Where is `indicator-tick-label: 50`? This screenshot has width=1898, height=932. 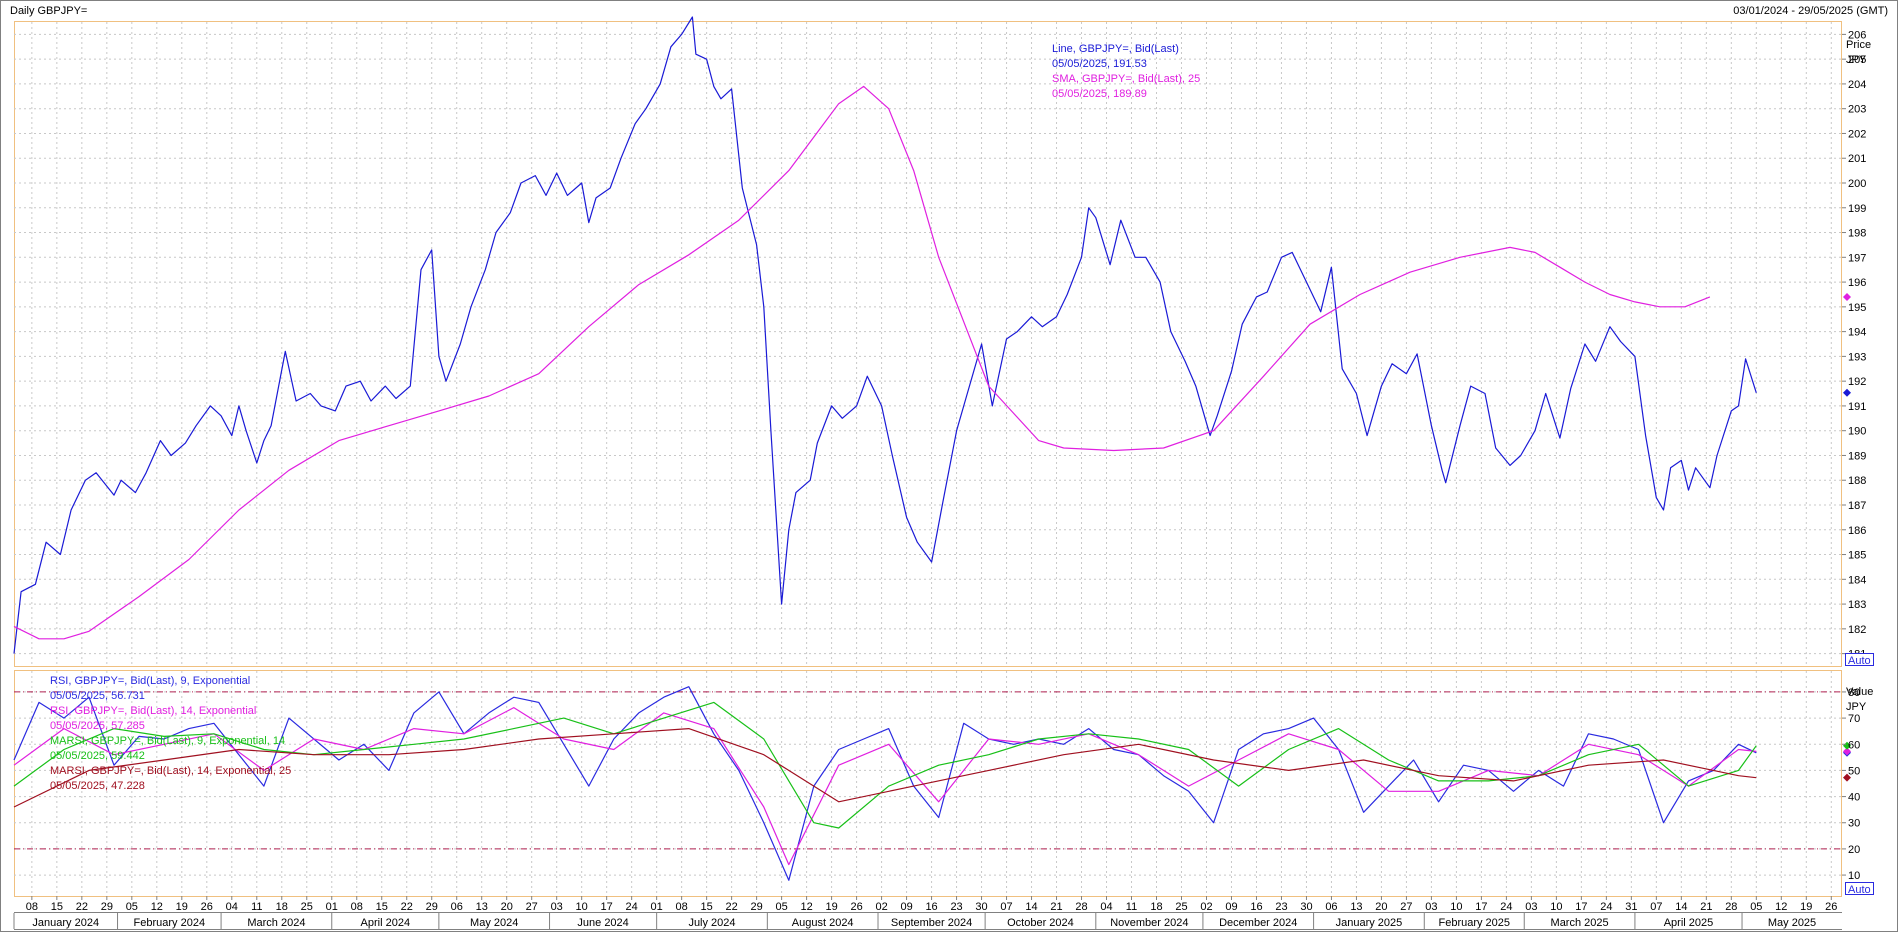
indicator-tick-label: 50 is located at coordinates (1854, 771).